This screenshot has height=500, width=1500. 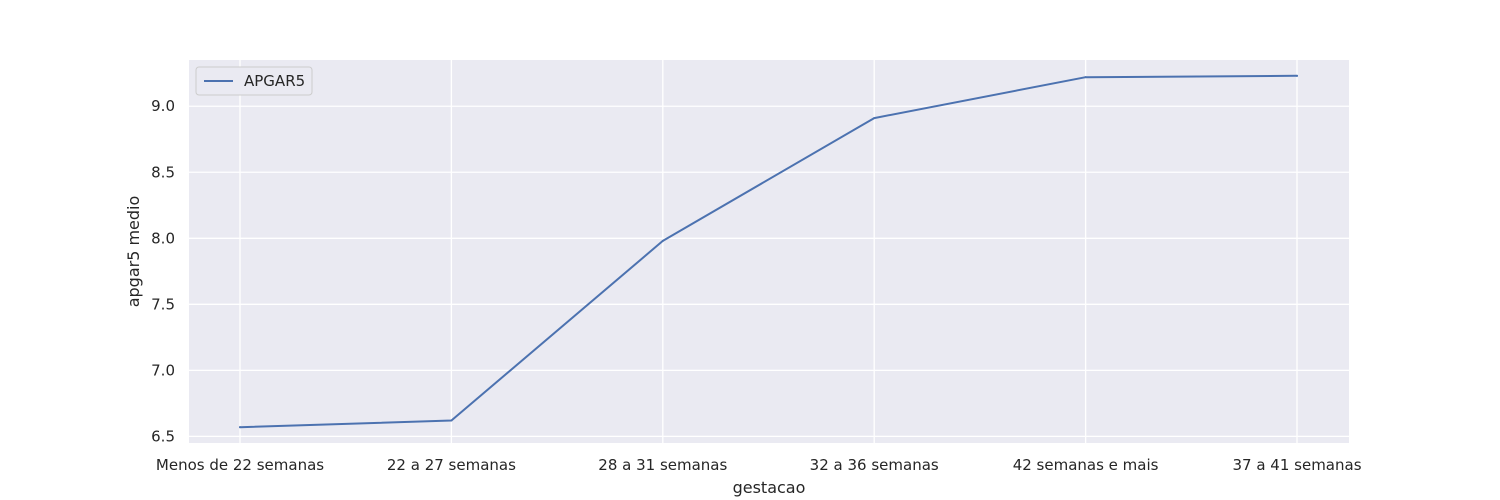 I want to click on y-tick-label: 8.5, so click(x=163, y=172).